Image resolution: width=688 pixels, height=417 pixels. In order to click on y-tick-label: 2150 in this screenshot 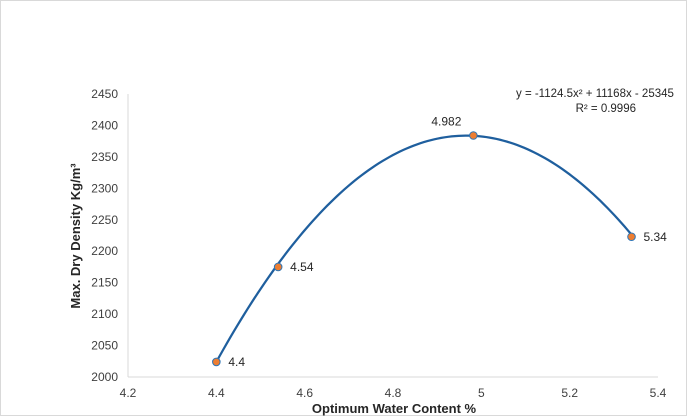, I will do `click(104, 283)`.